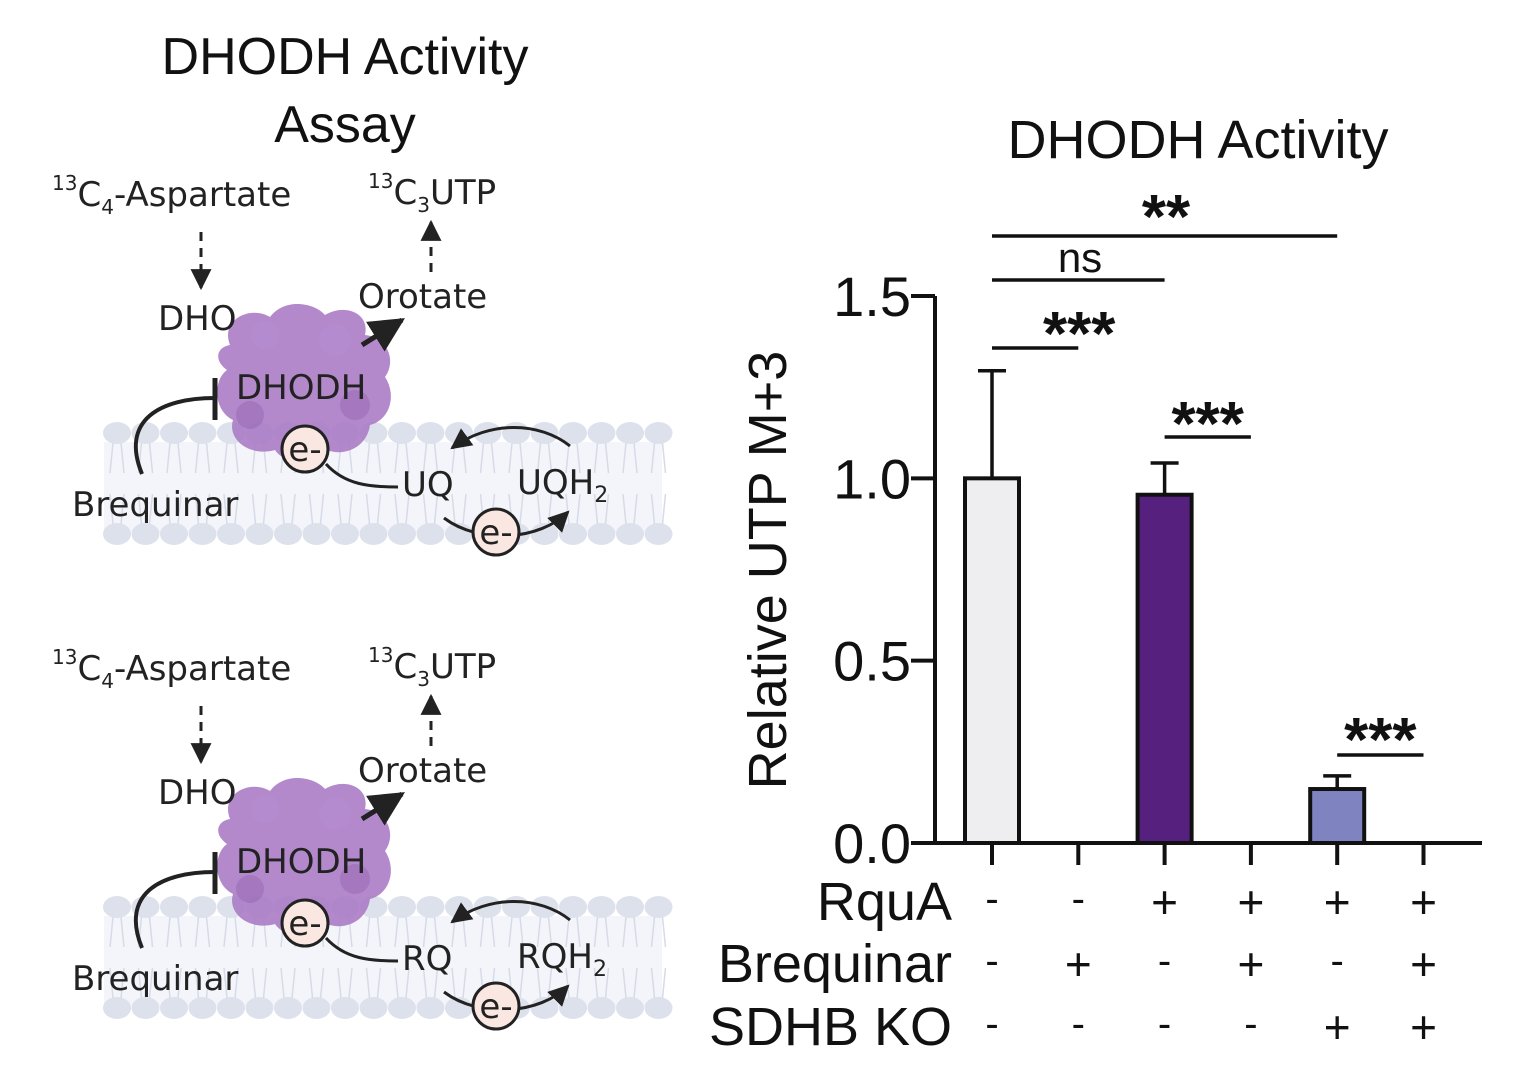  I want to click on significance-label: ns, so click(1080, 257).